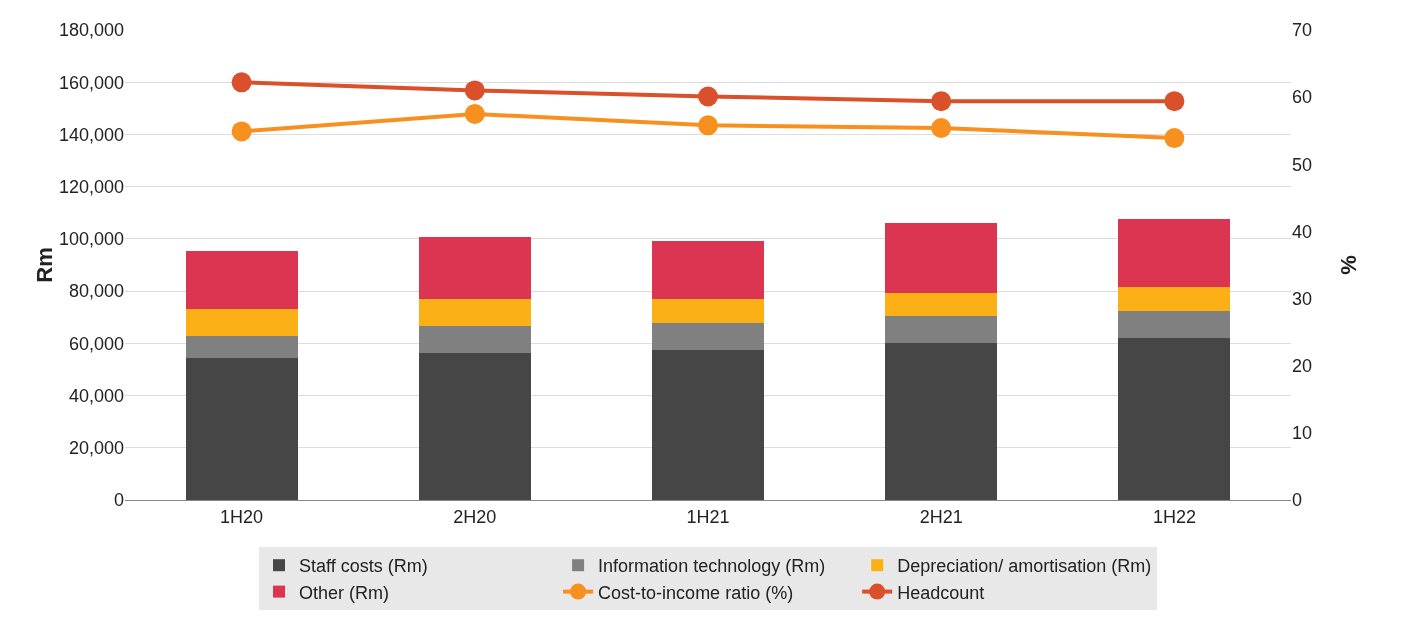  Describe the element at coordinates (242, 516) in the screenshot. I see `x-tick-label: 1H20` at that location.